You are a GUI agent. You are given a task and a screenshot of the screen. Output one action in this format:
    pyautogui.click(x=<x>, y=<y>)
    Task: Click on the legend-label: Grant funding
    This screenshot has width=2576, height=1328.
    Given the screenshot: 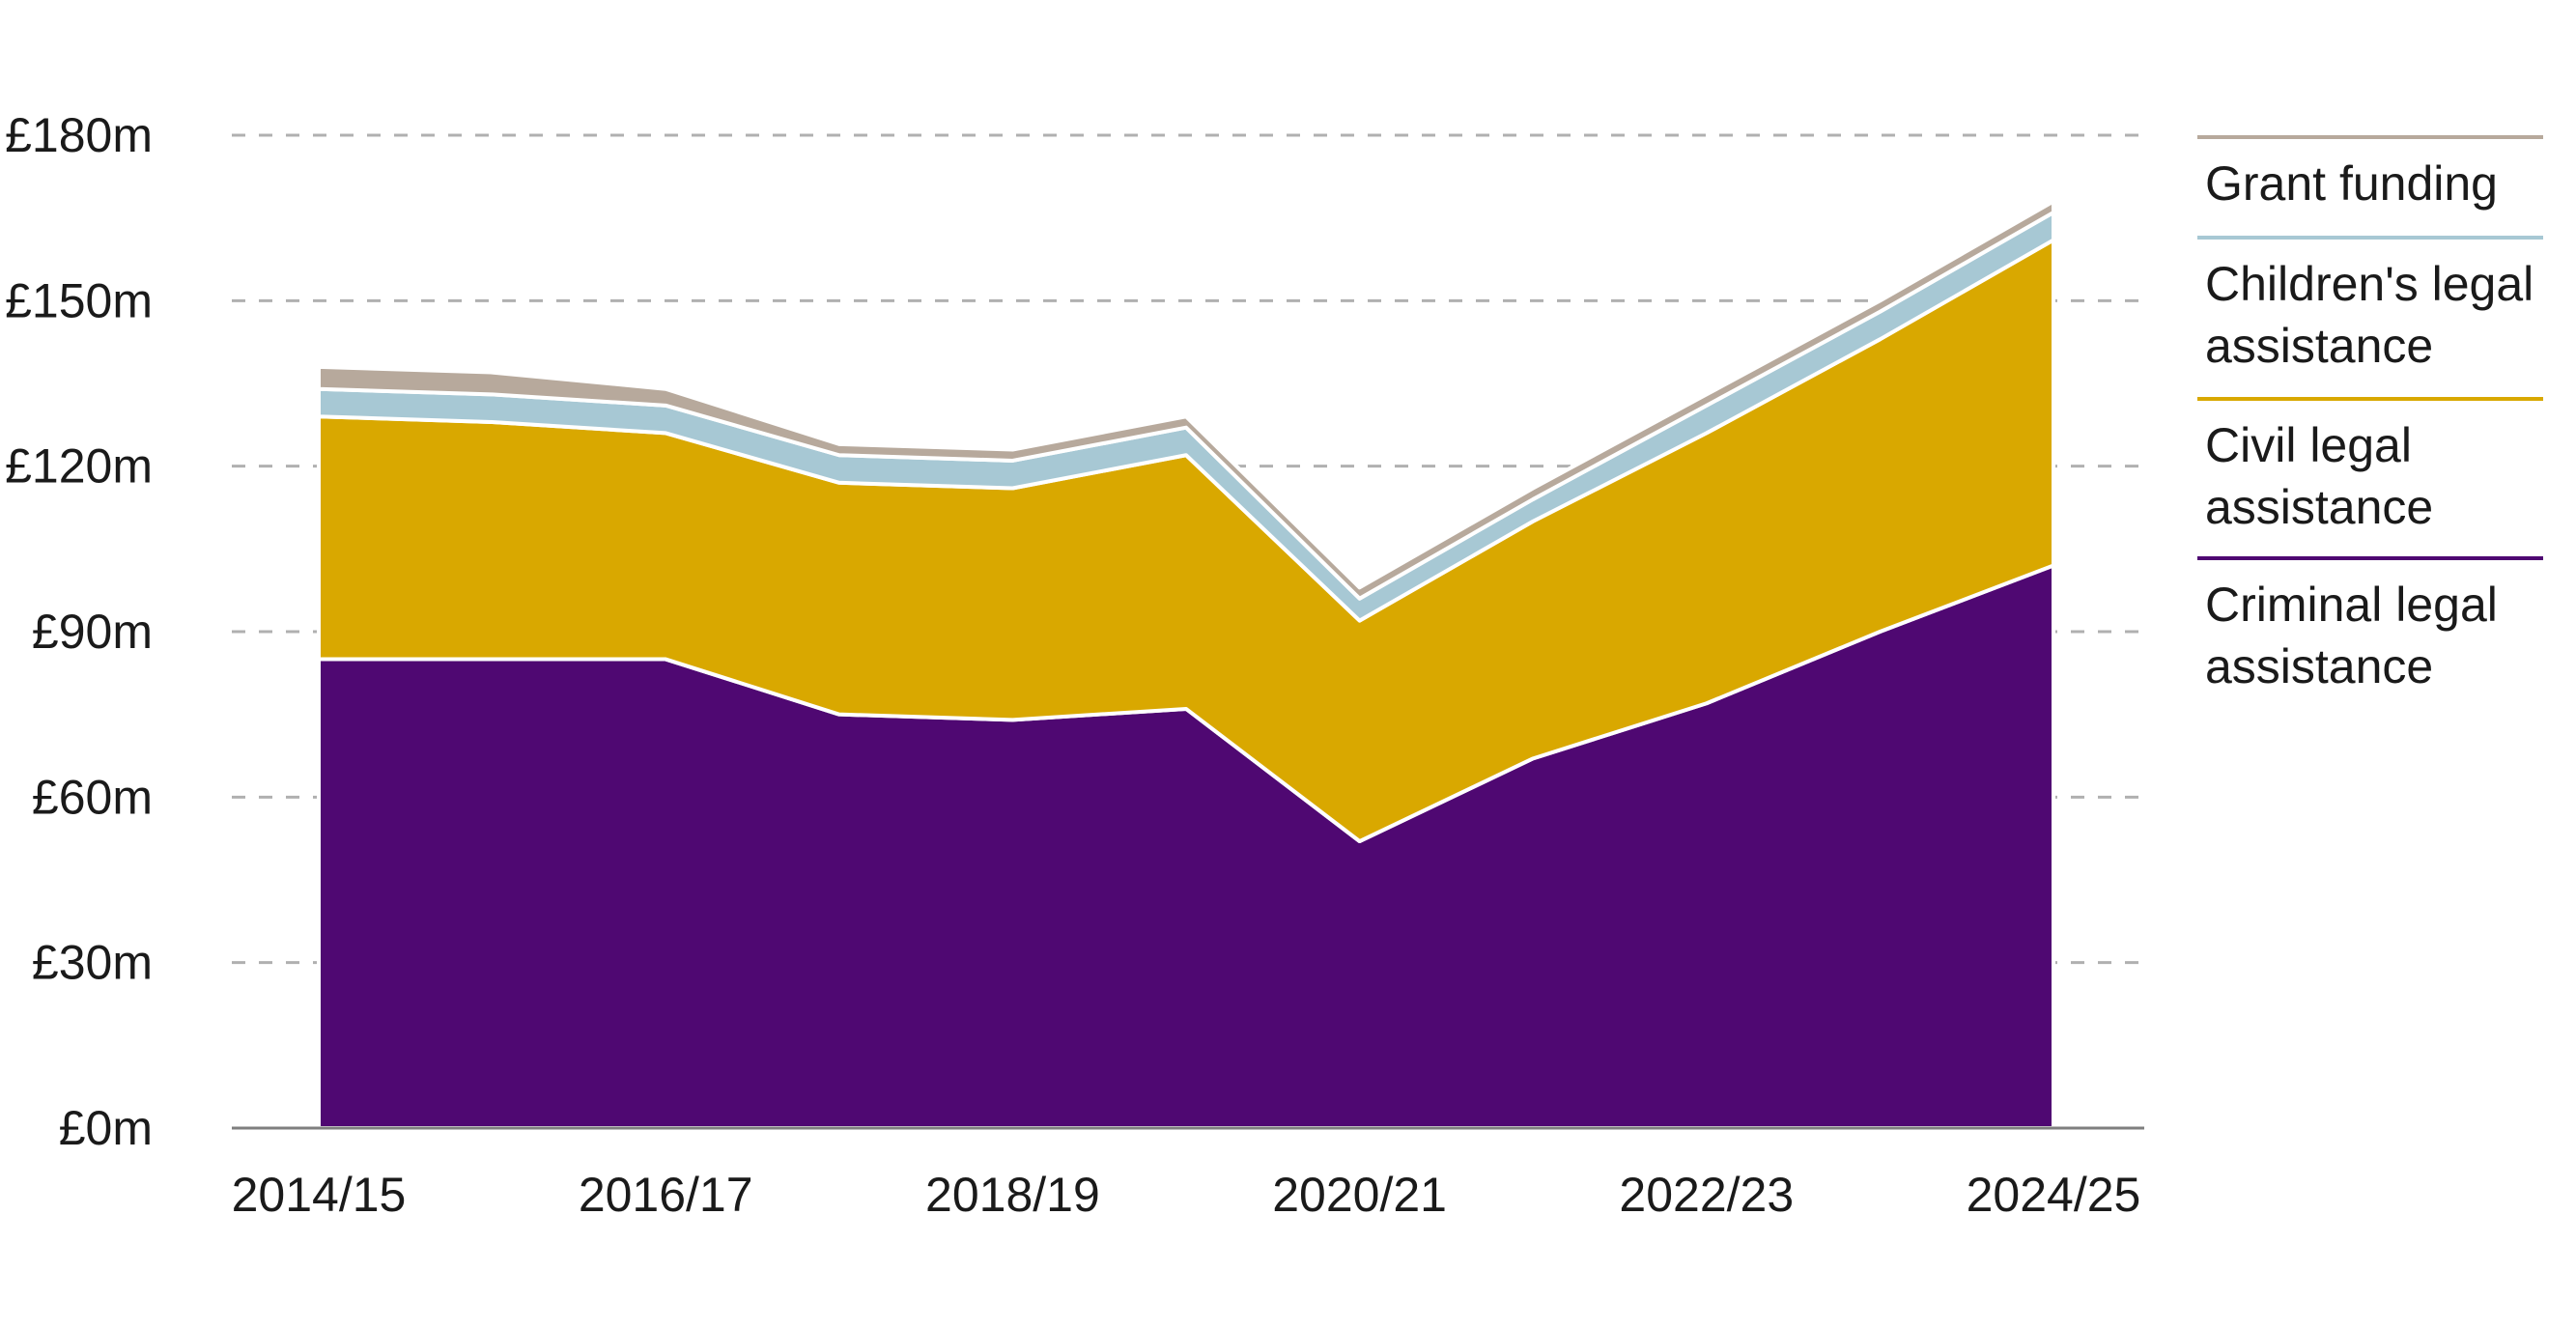 What is the action you would take?
    pyautogui.click(x=2351, y=183)
    